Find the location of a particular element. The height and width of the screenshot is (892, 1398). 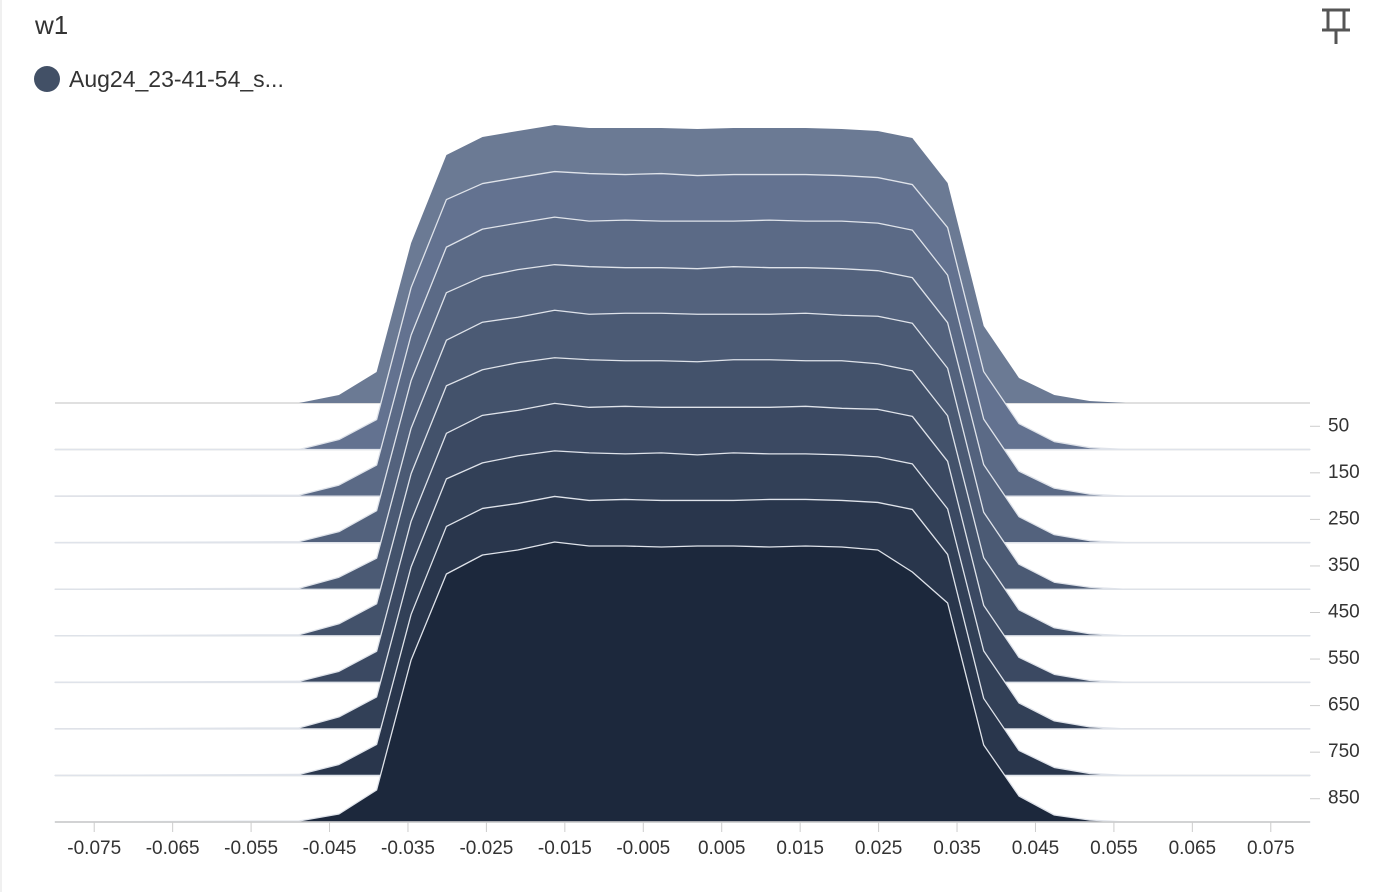

y-tick-label: 550 is located at coordinates (1344, 658).